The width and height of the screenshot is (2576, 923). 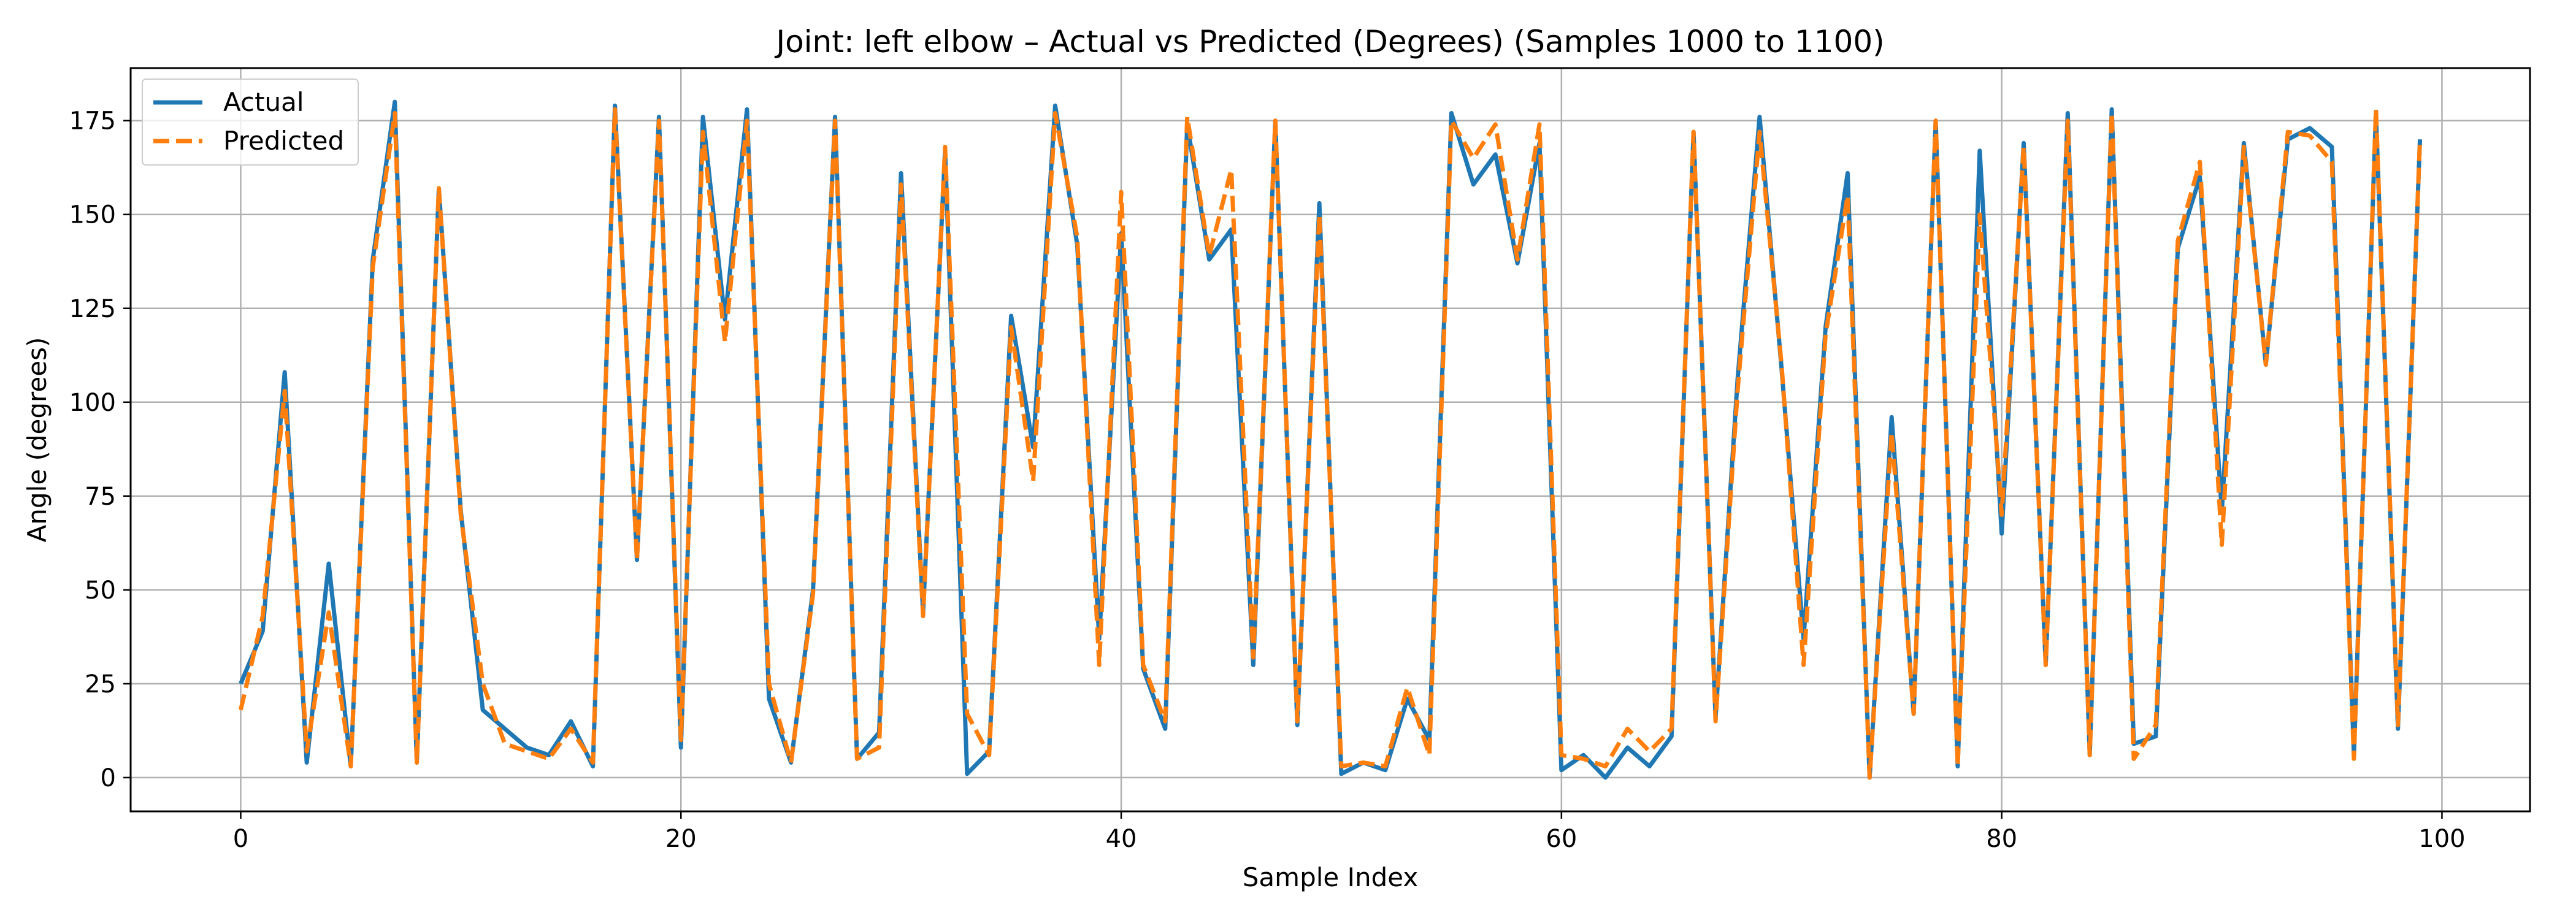 What do you see at coordinates (92, 403) in the screenshot?
I see `y-tick-label: 100` at bounding box center [92, 403].